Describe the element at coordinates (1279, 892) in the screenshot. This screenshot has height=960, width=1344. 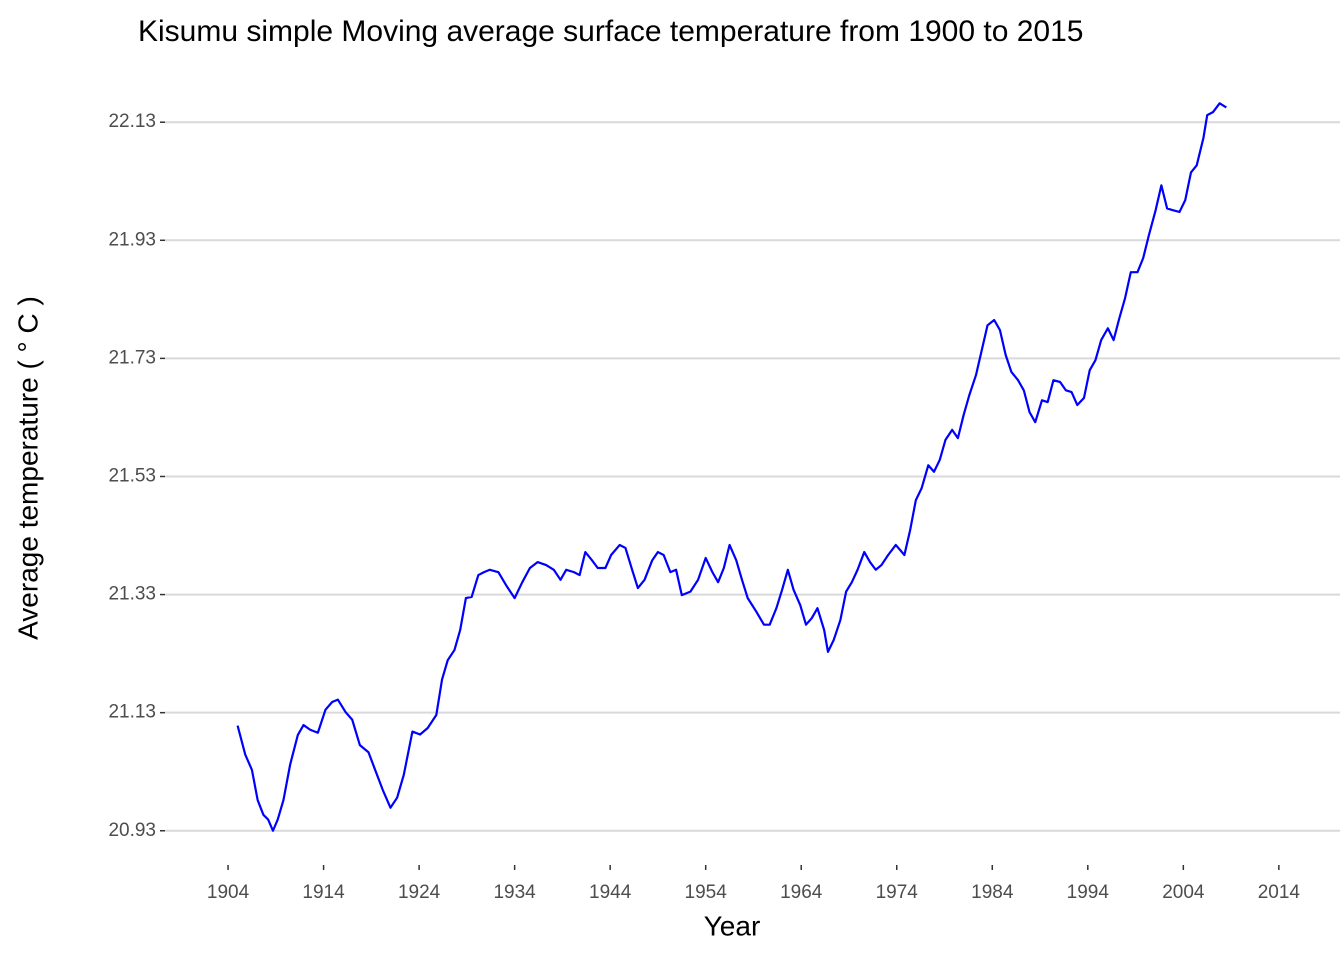
I see `x-tick-label: 2014` at that location.